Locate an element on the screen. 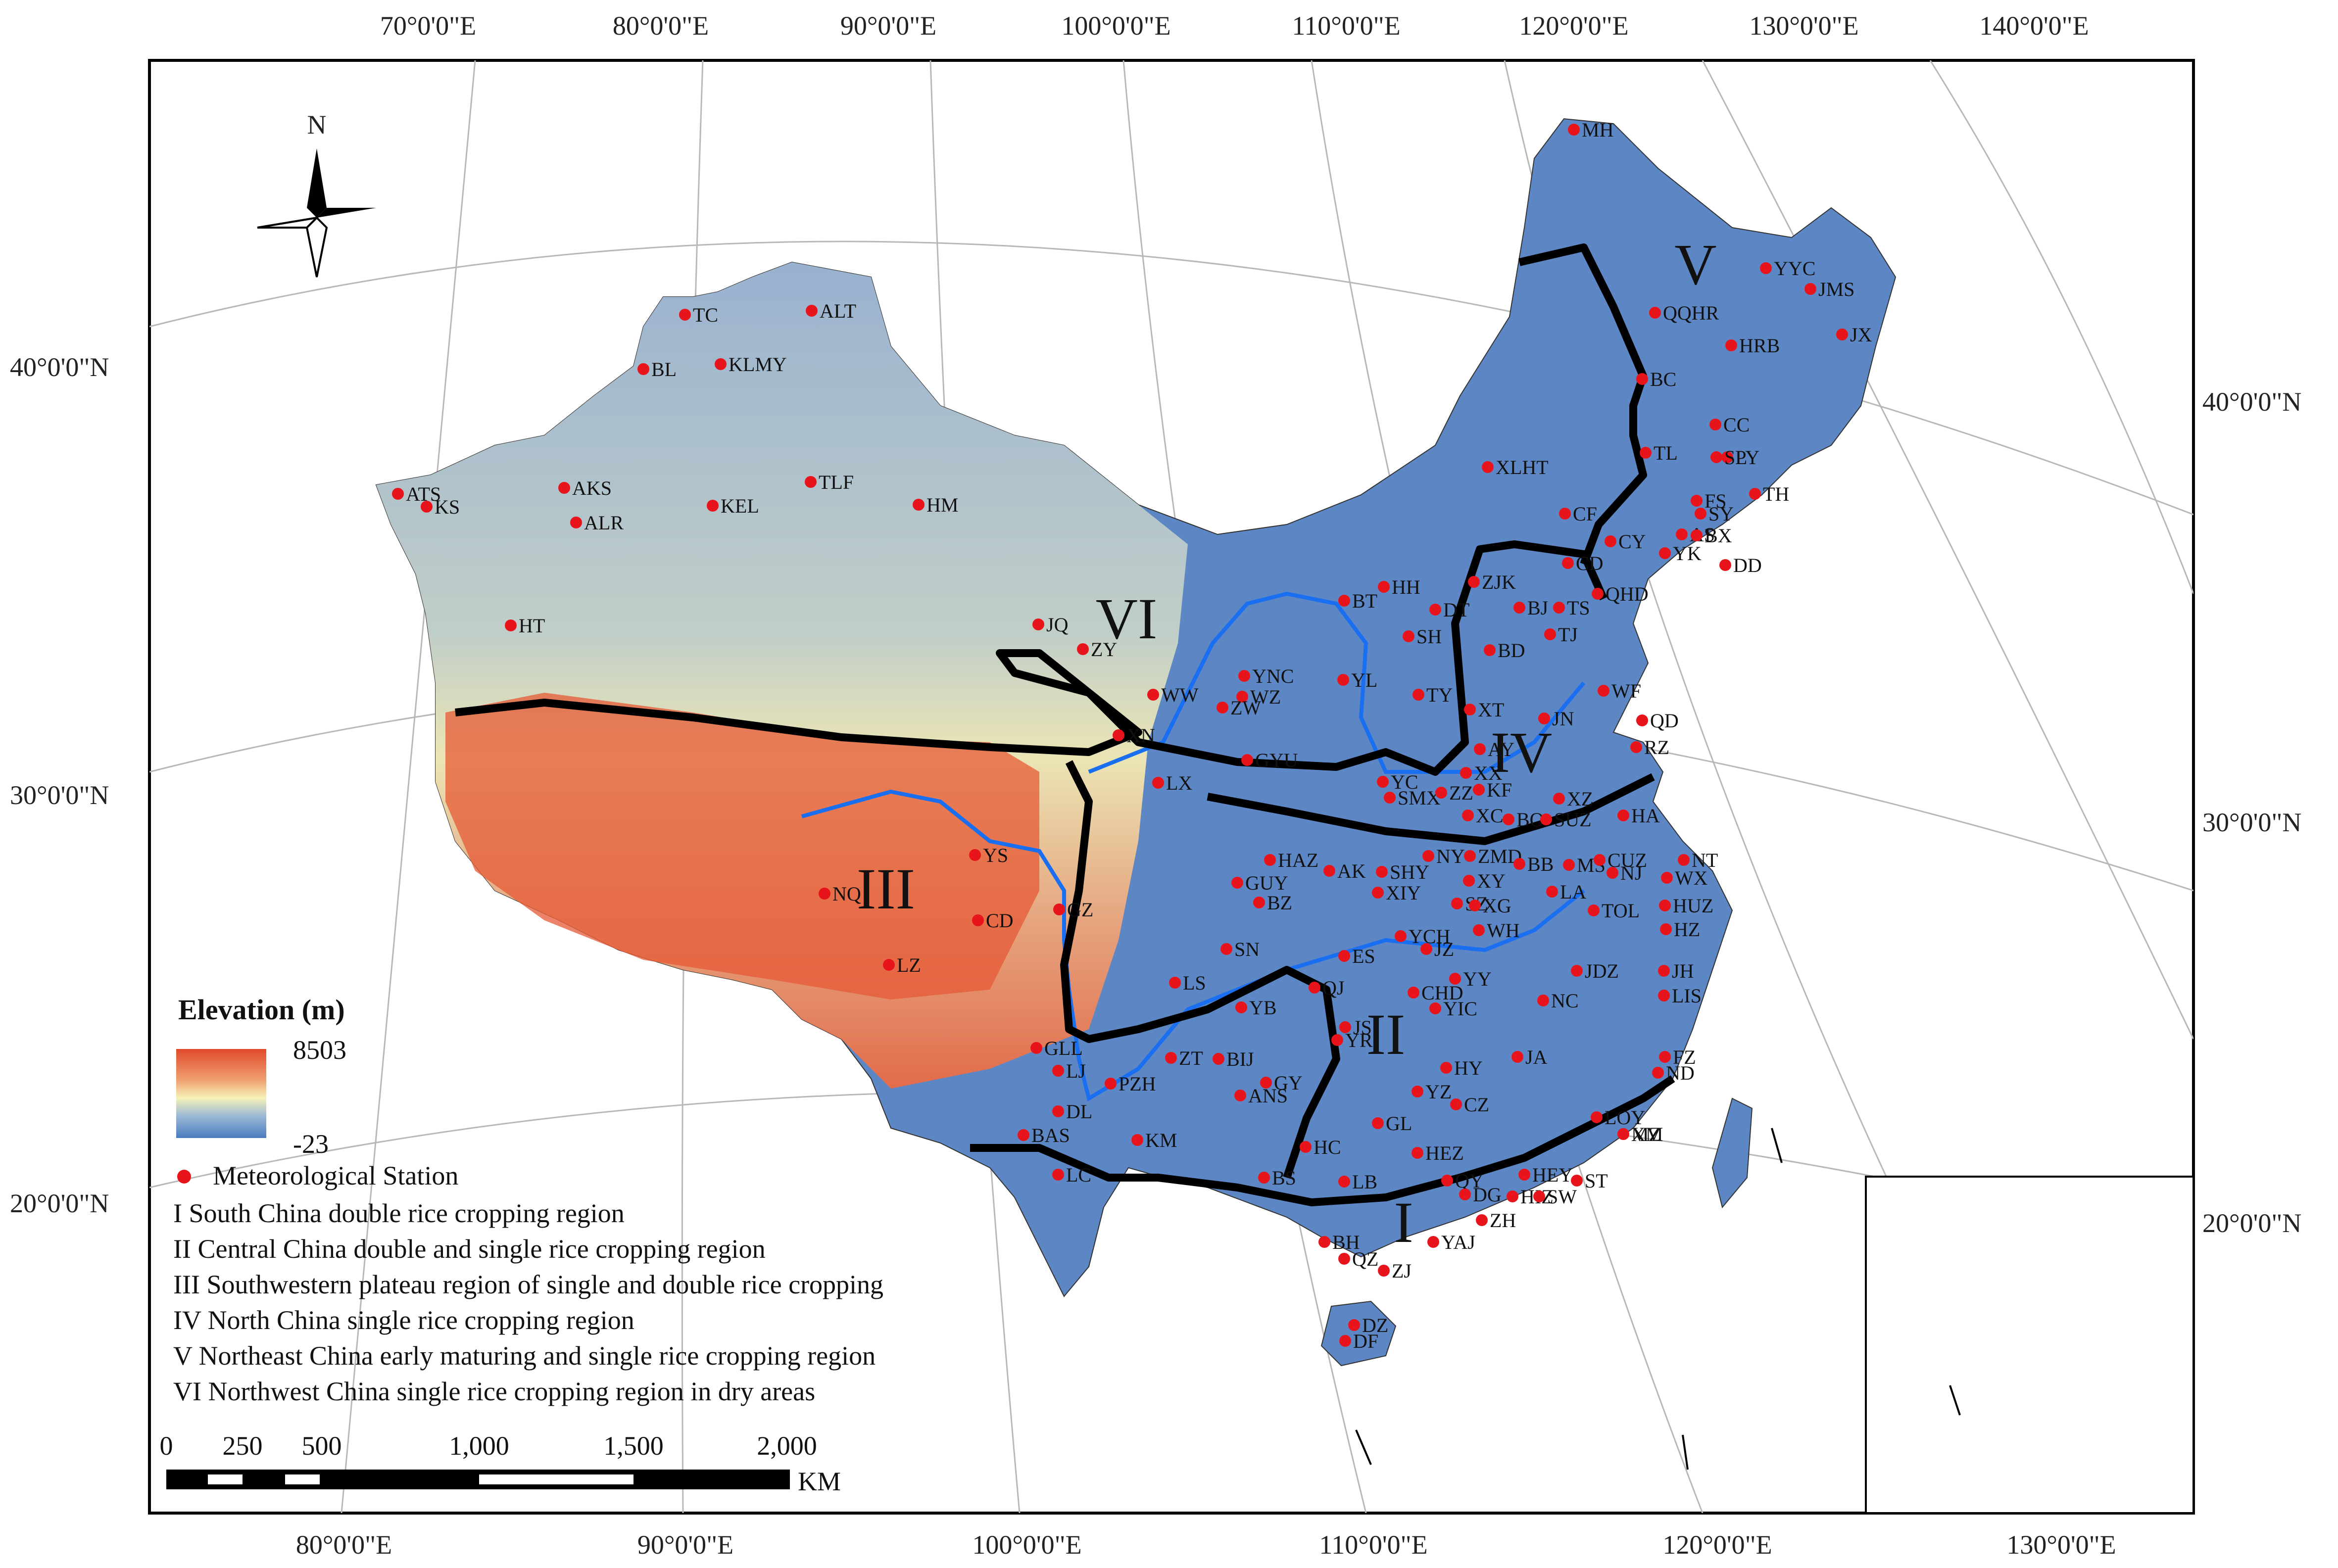  station-label: AY is located at coordinates (1501, 749).